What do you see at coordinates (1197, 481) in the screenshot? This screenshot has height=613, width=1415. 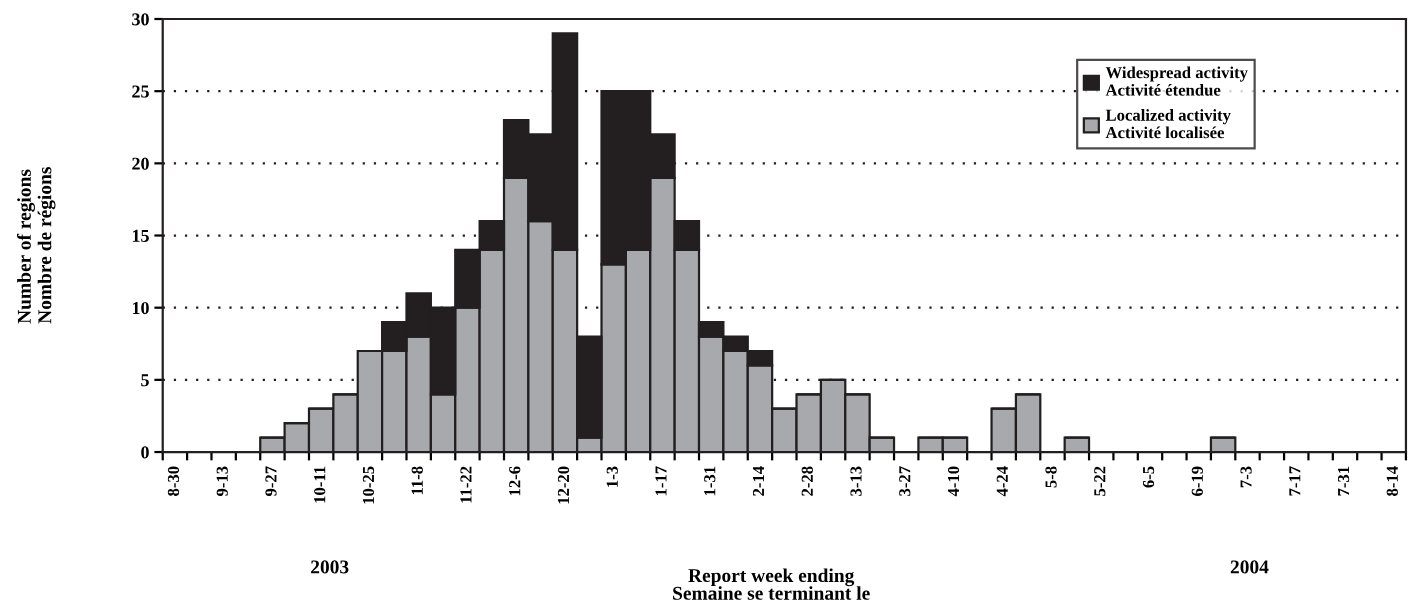 I see `x-tick-label: 6-19` at bounding box center [1197, 481].